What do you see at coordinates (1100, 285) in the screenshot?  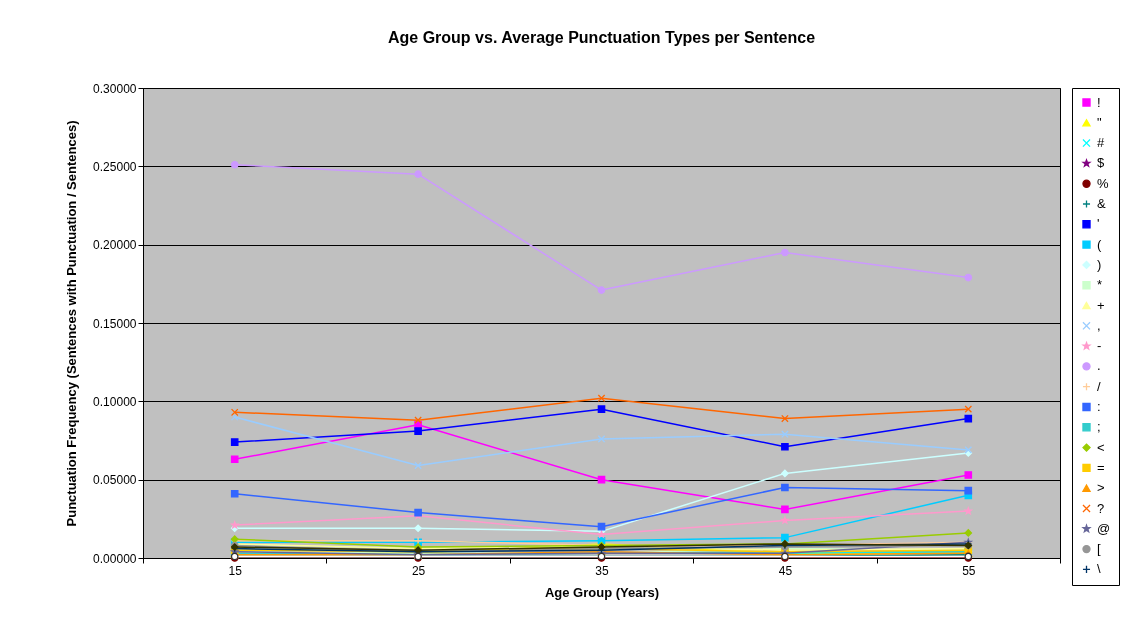 I see `legend-label: *` at bounding box center [1100, 285].